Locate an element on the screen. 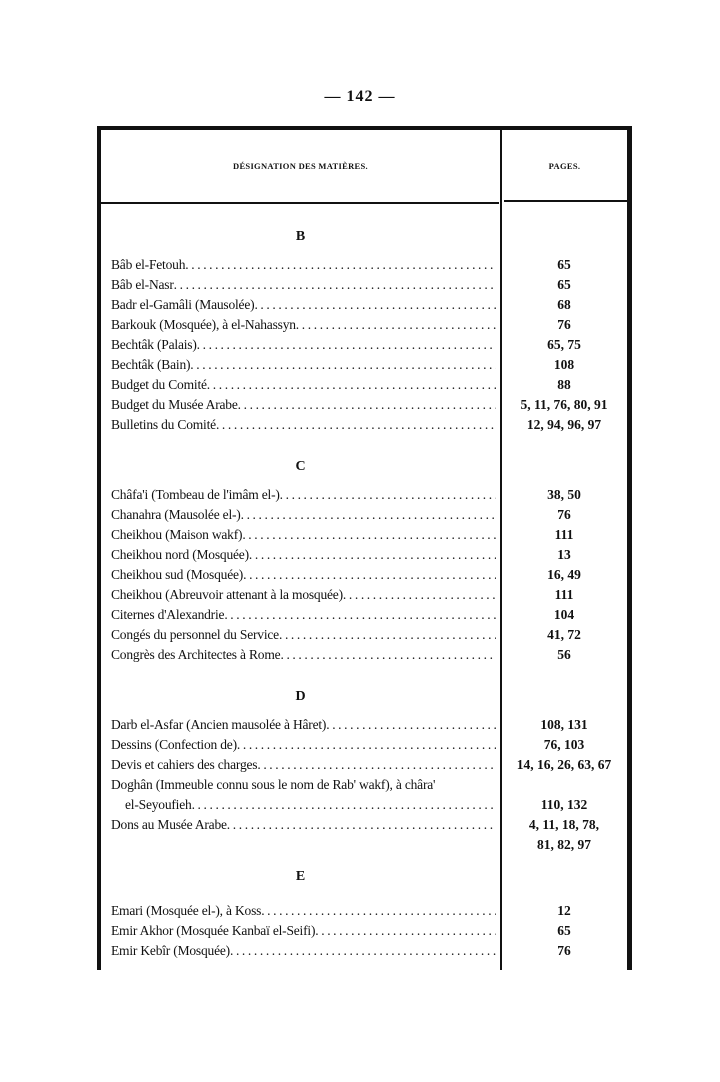 The width and height of the screenshot is (720, 1082). index-entry: Cheikhou sud (Mosquée) 16, 49 is located at coordinates (364, 575).